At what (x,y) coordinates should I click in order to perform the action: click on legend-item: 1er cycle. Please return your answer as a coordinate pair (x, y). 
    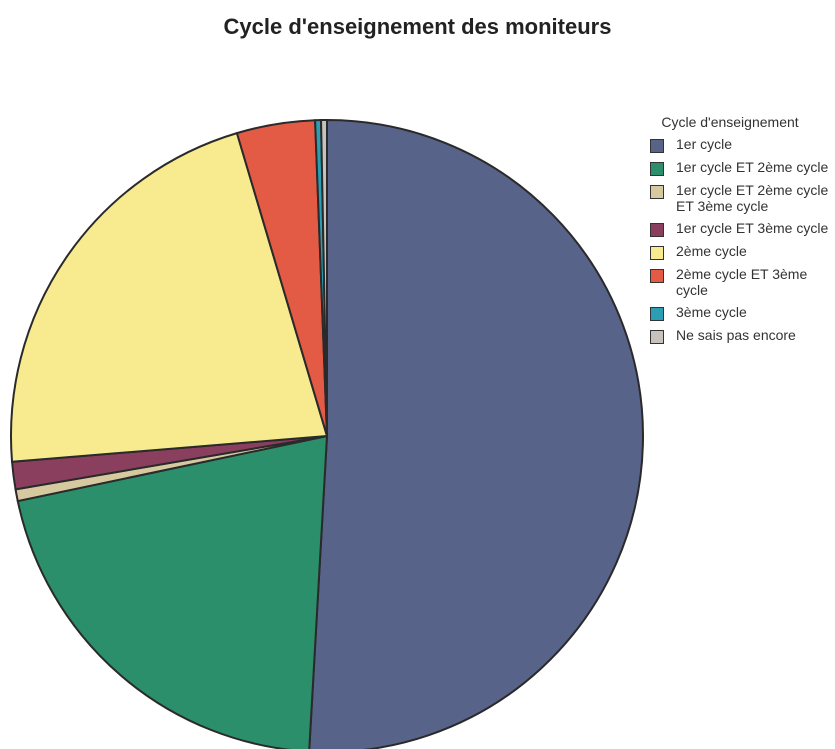
    Looking at the image, I should click on (742, 144).